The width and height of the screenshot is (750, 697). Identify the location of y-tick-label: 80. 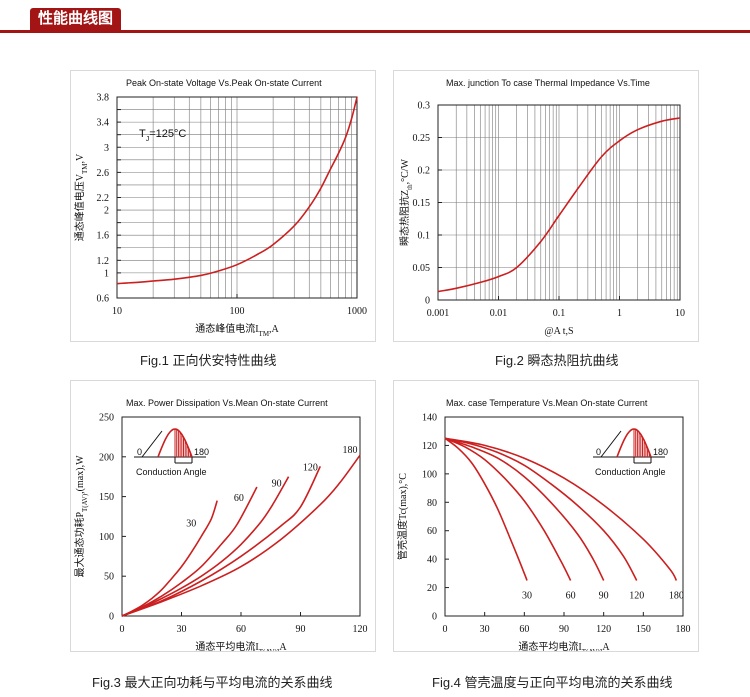
(432, 503).